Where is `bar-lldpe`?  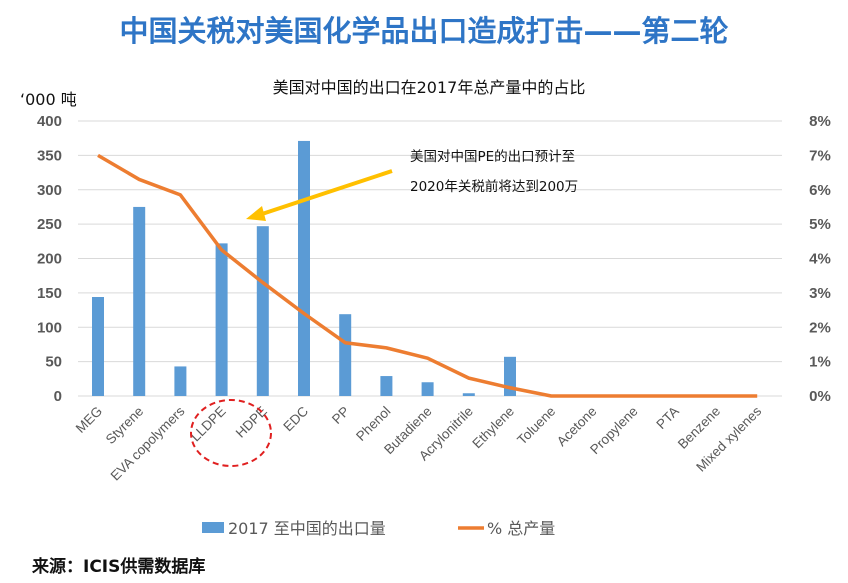
bar-lldpe is located at coordinates (221, 319).